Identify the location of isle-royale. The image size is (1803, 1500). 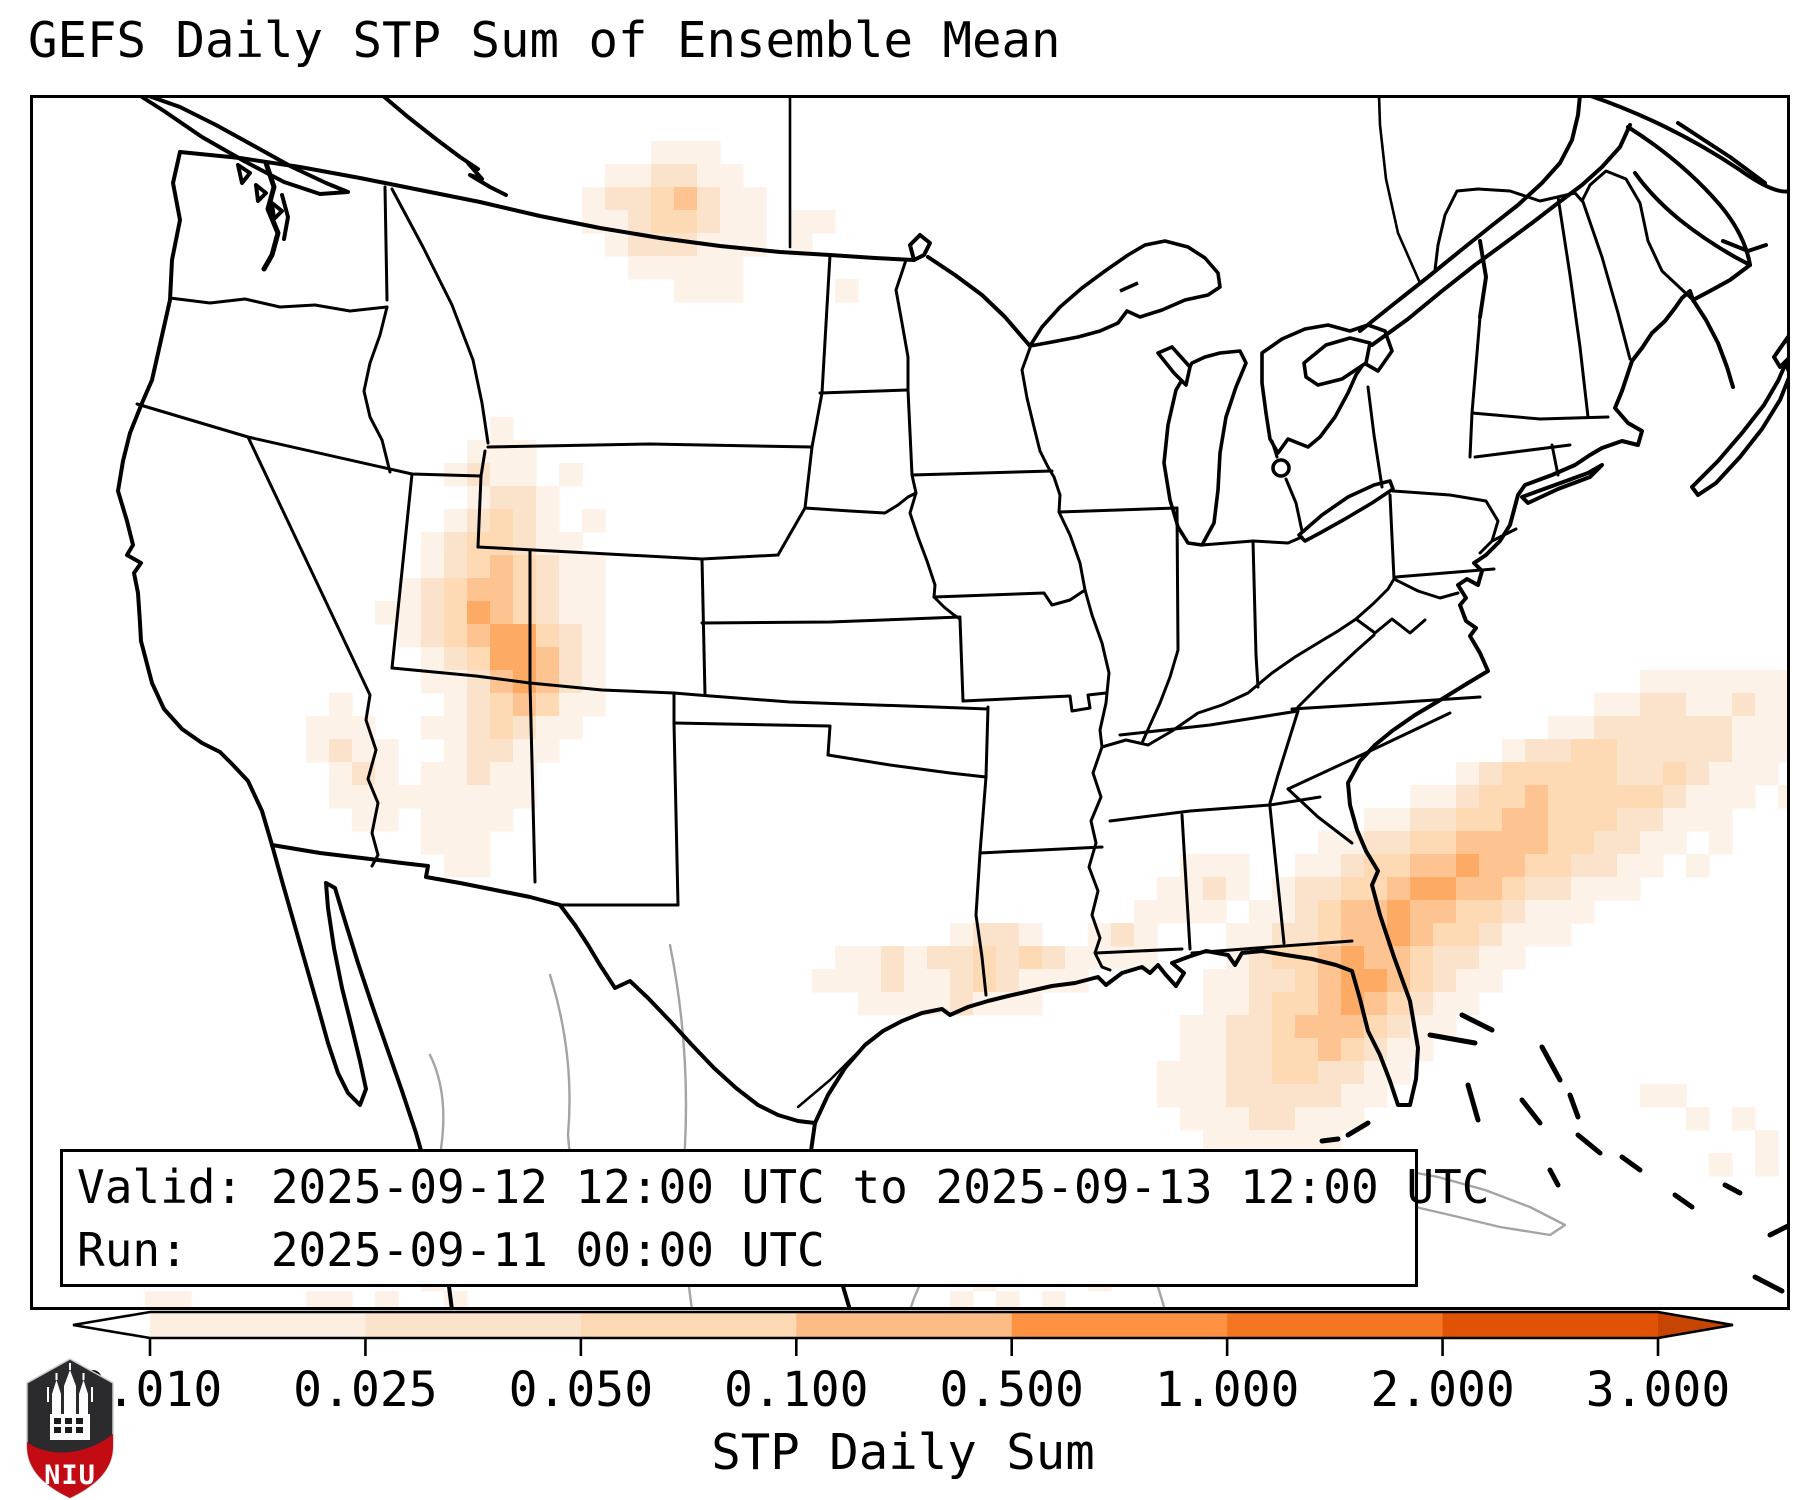
(1129, 287).